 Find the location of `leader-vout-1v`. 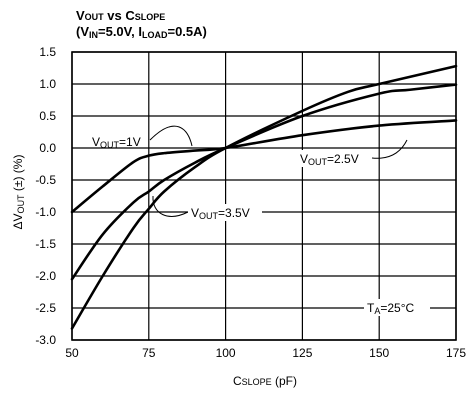

leader-vout-1v is located at coordinates (171, 136).